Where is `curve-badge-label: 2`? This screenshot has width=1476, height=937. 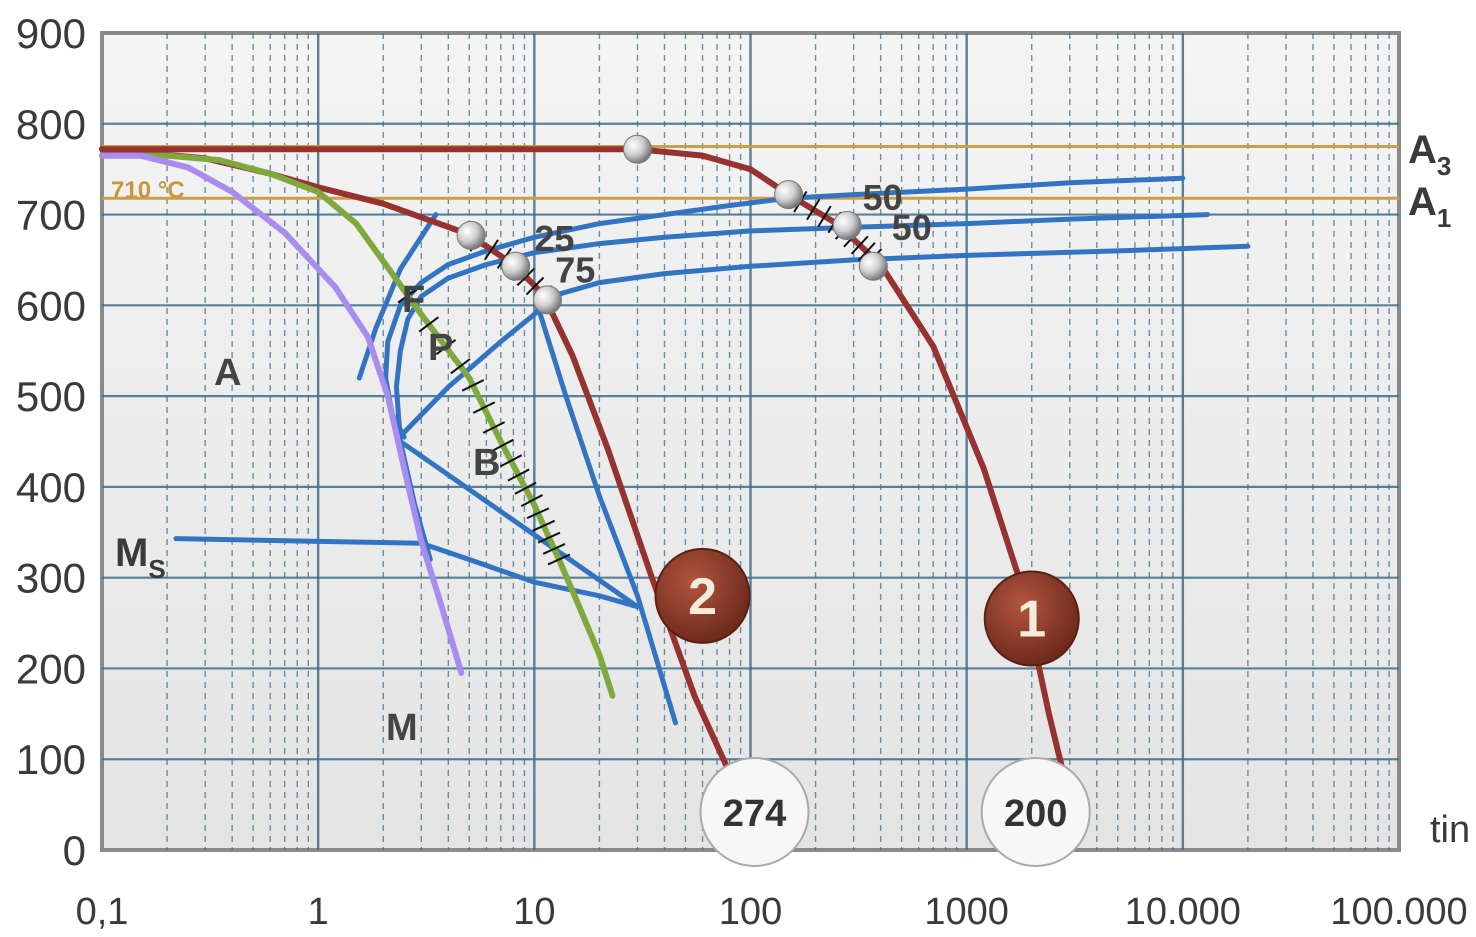 curve-badge-label: 2 is located at coordinates (702, 597).